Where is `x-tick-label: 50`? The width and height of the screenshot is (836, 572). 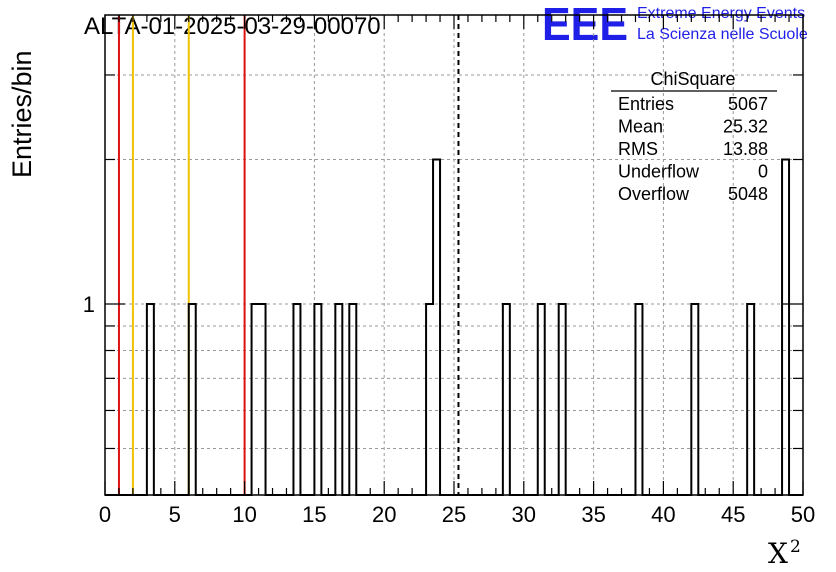 x-tick-label: 50 is located at coordinates (803, 514).